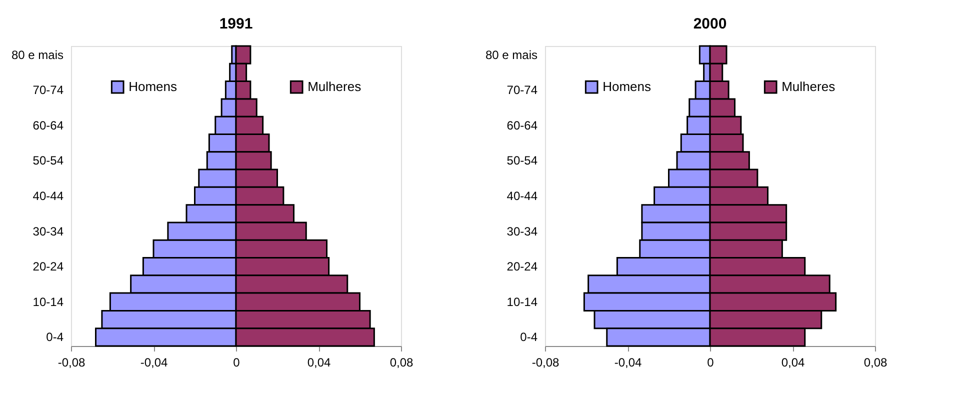 This screenshot has width=954, height=400. What do you see at coordinates (236, 23) in the screenshot?
I see `chart-title: 1991` at bounding box center [236, 23].